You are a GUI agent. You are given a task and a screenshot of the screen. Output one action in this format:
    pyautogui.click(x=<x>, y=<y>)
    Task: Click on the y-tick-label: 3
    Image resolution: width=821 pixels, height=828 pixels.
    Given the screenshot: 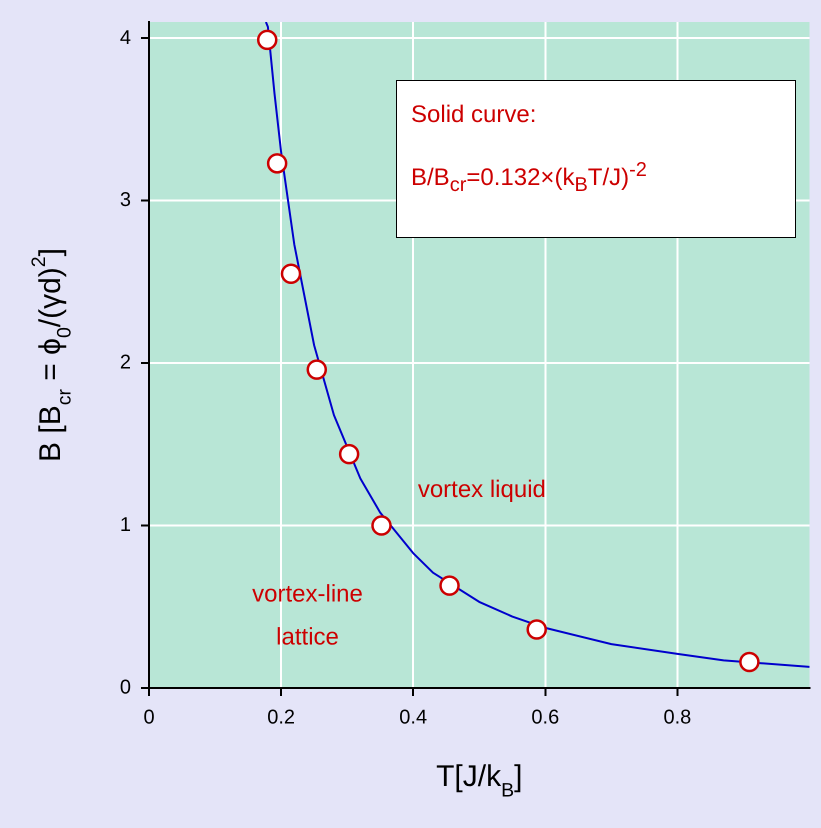 What is the action you would take?
    pyautogui.click(x=125, y=200)
    